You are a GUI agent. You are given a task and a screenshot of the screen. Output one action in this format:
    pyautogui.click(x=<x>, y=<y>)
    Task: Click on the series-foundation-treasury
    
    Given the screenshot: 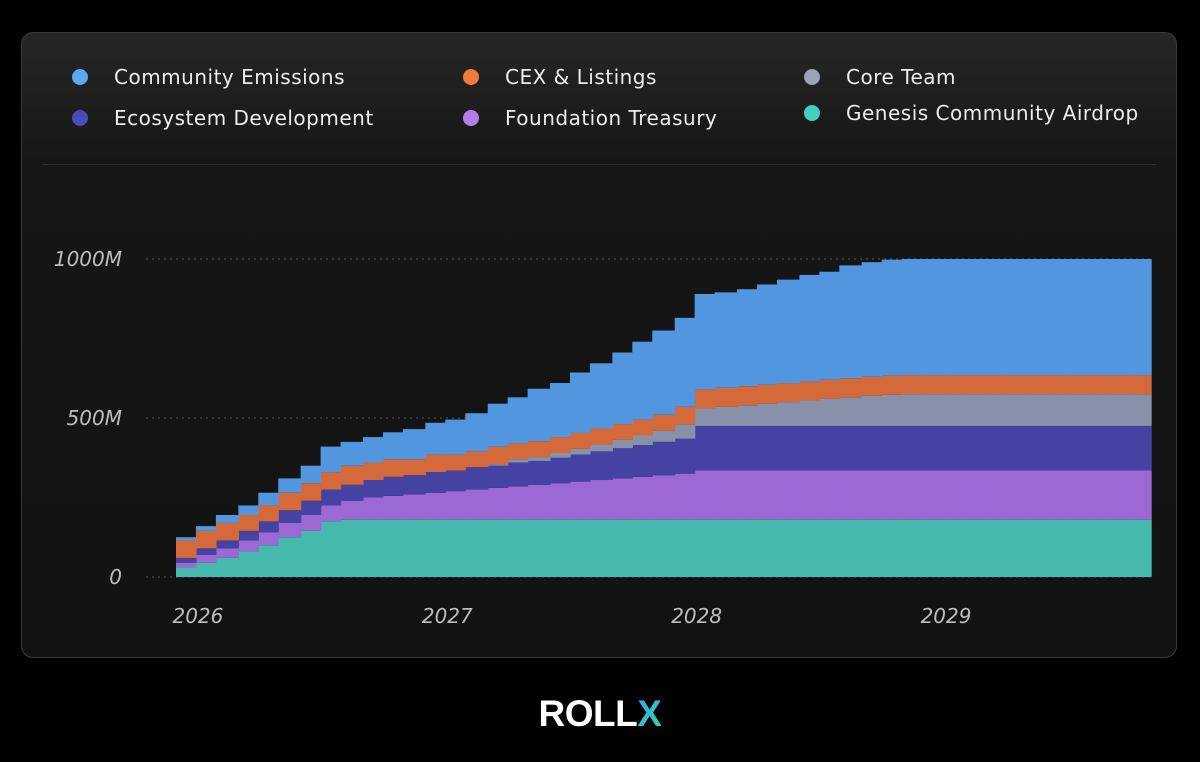 What is the action you would take?
    pyautogui.click(x=664, y=519)
    